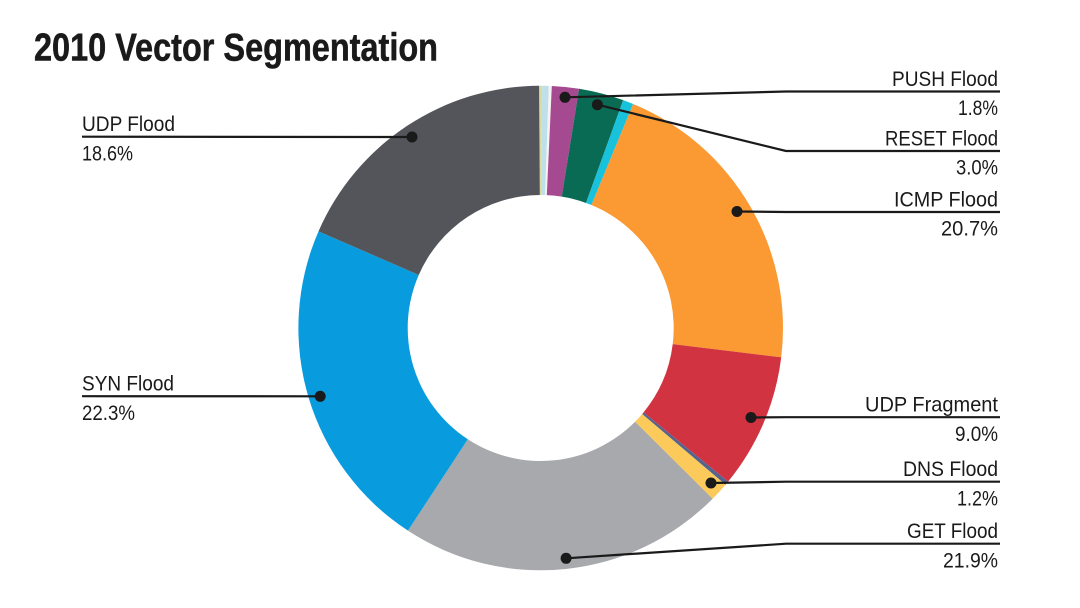 The image size is (1080, 608). What do you see at coordinates (128, 124) in the screenshot?
I see `svg-text: UDP Flood` at bounding box center [128, 124].